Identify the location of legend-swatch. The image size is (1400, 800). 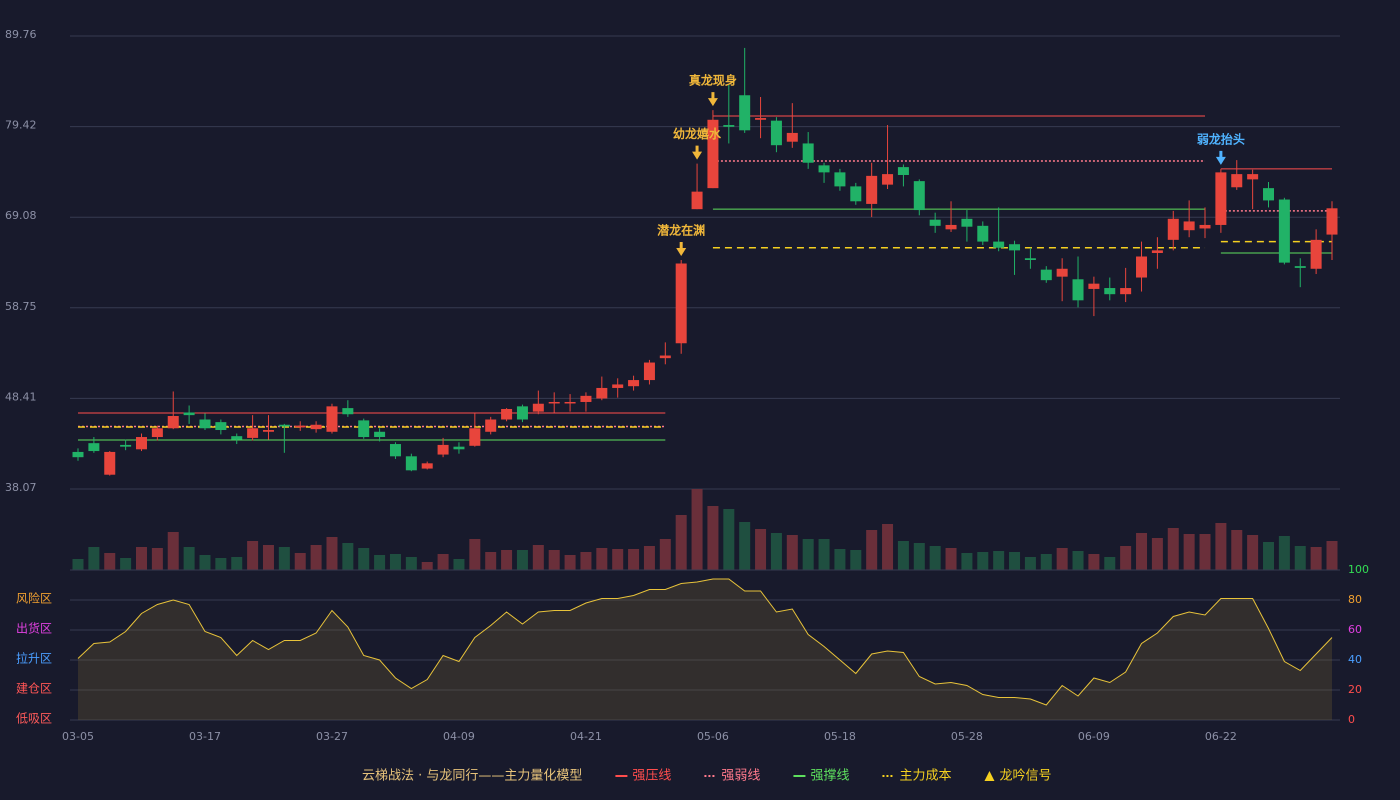
(989, 776).